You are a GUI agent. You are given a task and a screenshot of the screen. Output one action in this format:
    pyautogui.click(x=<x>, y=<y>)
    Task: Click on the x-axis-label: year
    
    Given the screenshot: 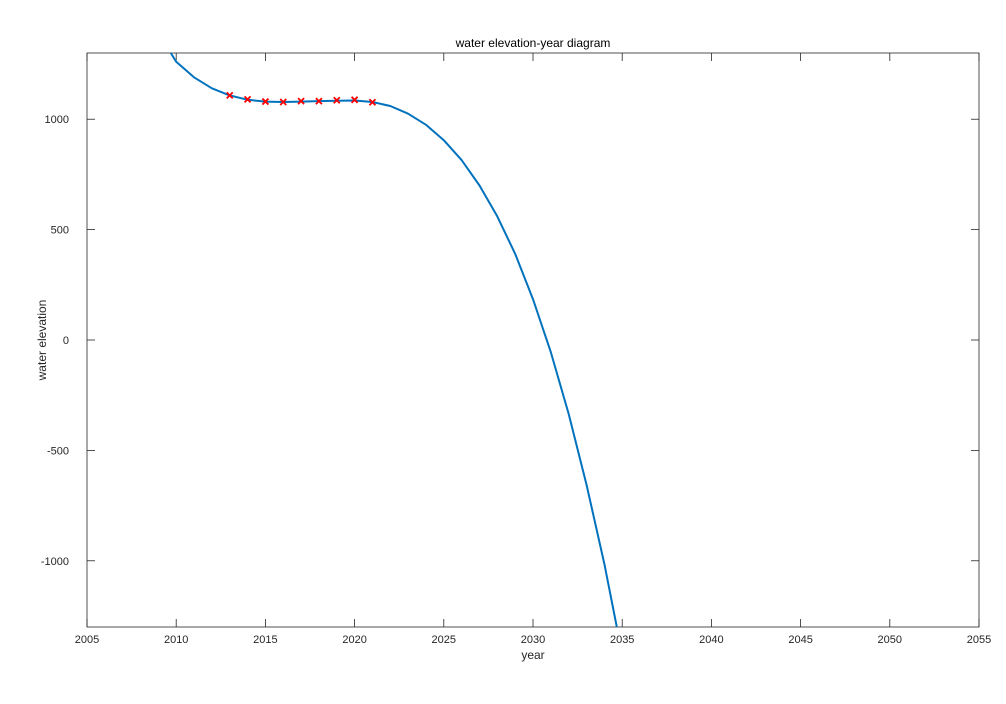 What is the action you would take?
    pyautogui.click(x=532, y=655)
    